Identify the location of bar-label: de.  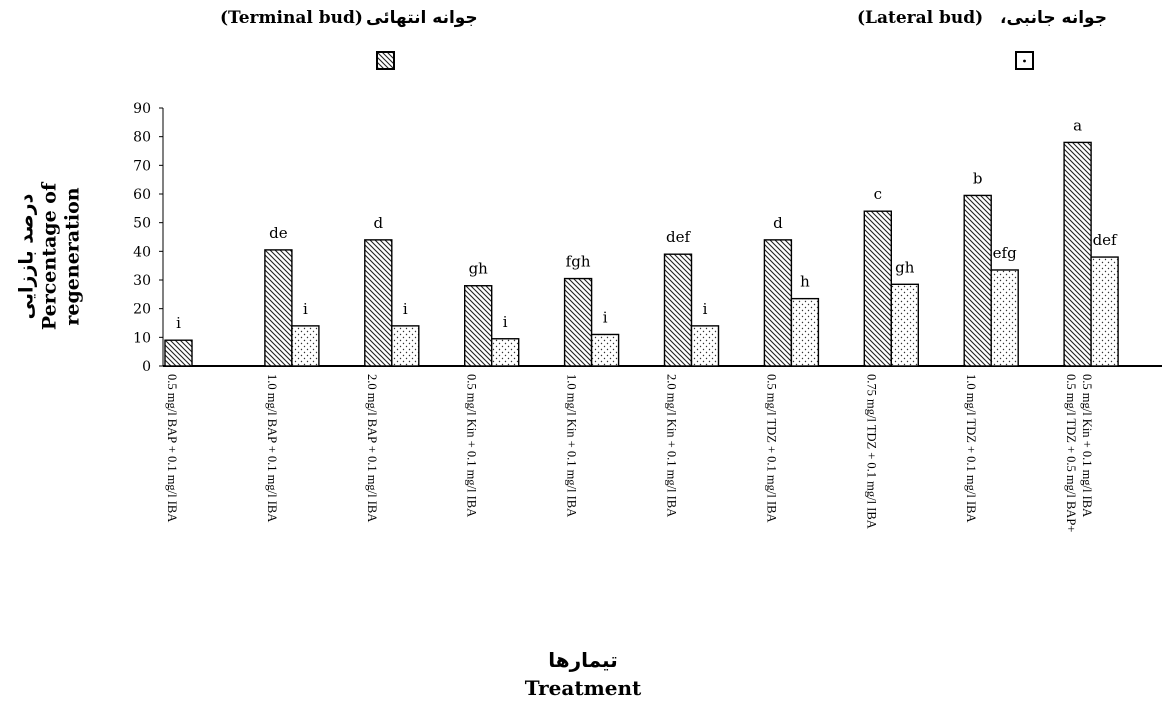
(278, 233).